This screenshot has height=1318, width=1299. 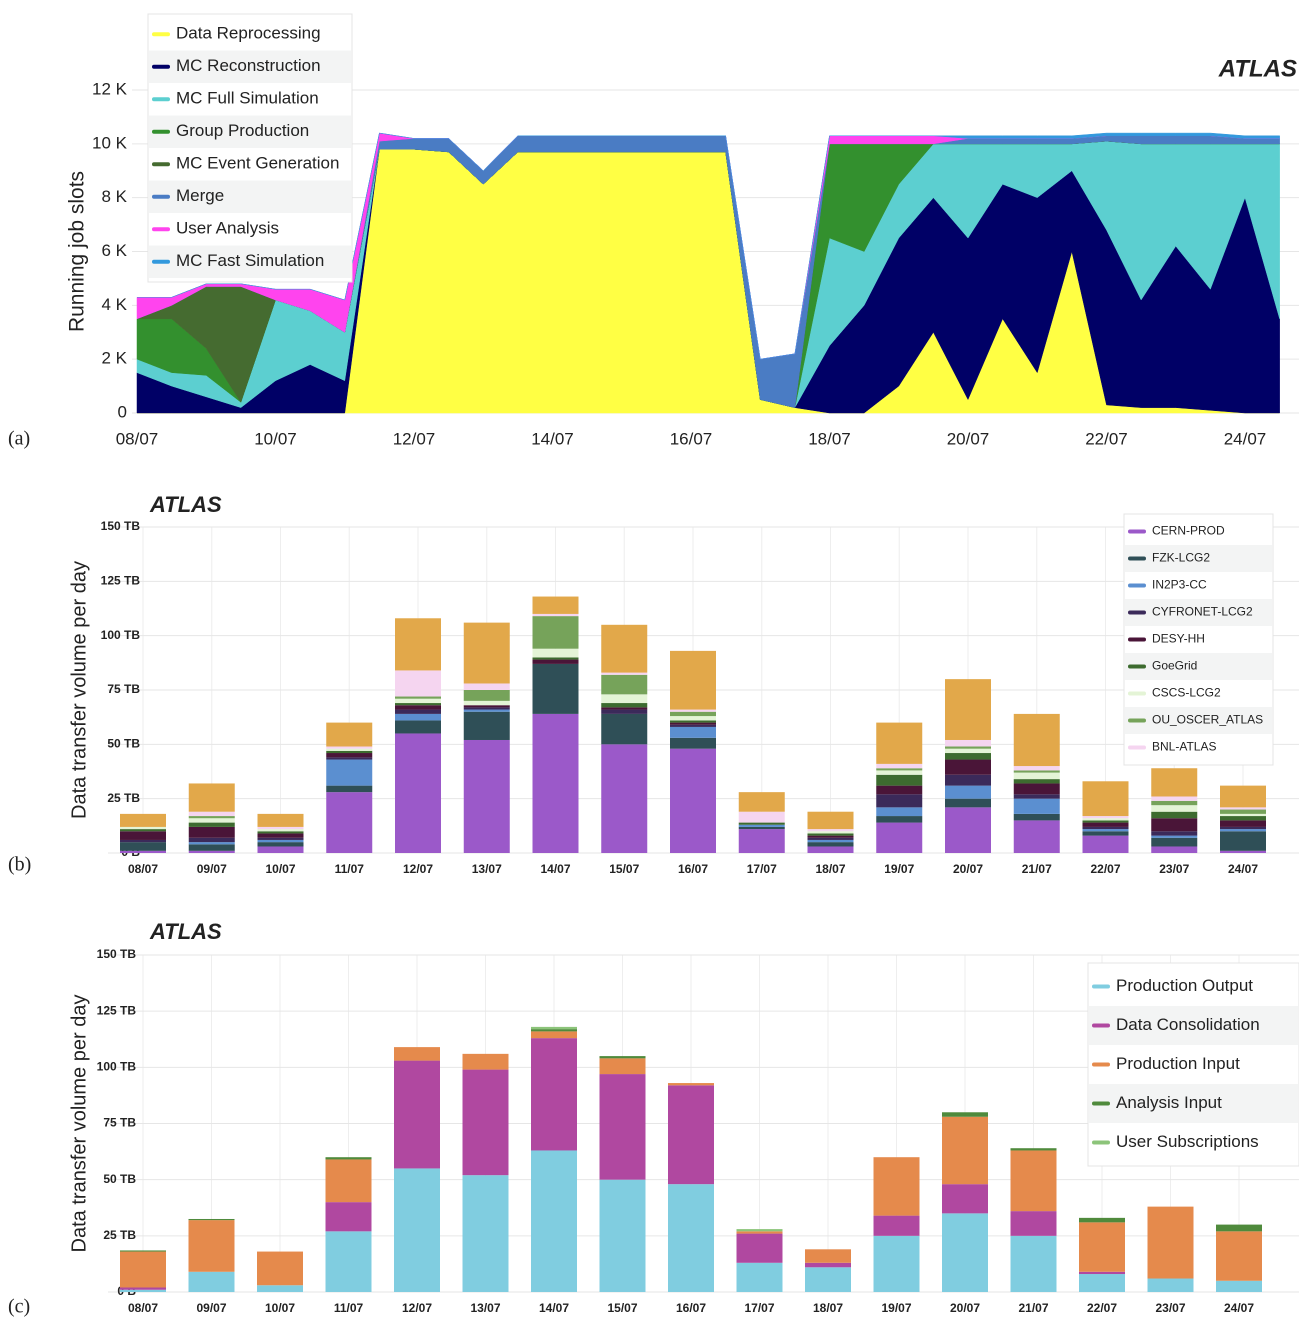 I want to click on y-tick-label: 100 TB, so click(x=117, y=1067).